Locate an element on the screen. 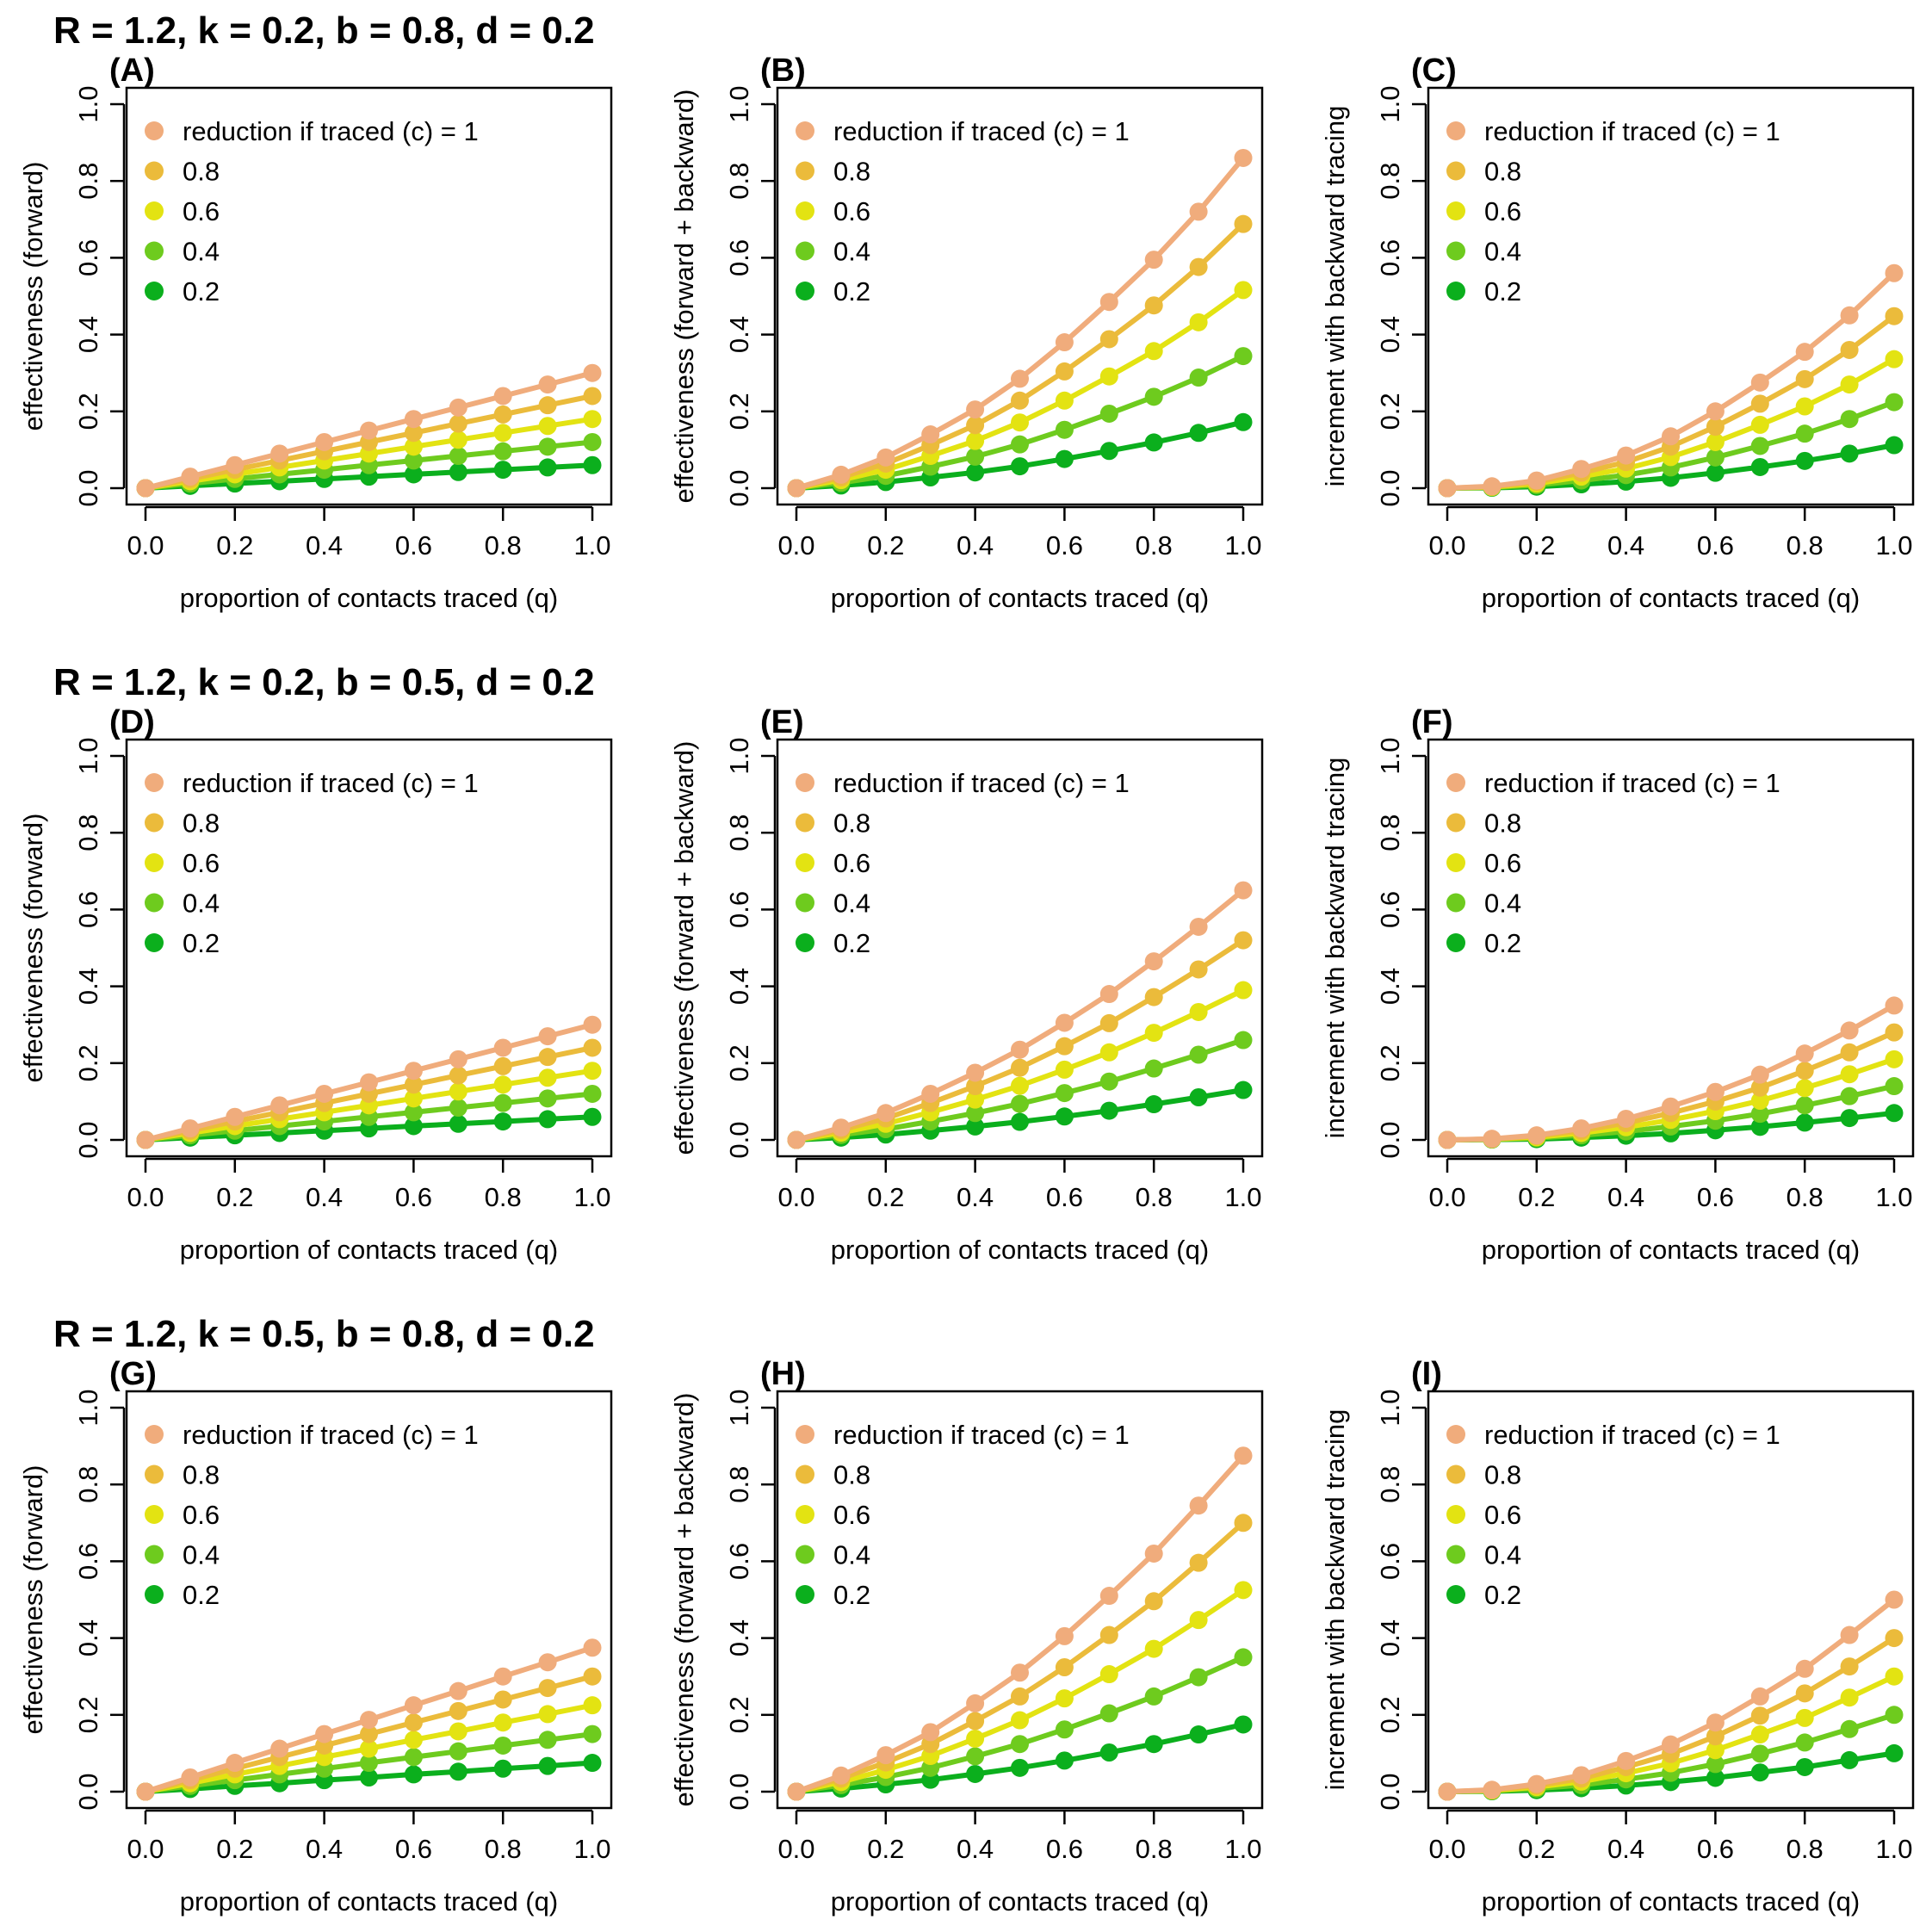 This screenshot has height=1932, width=1932. panel-label: (C) is located at coordinates (1434, 71).